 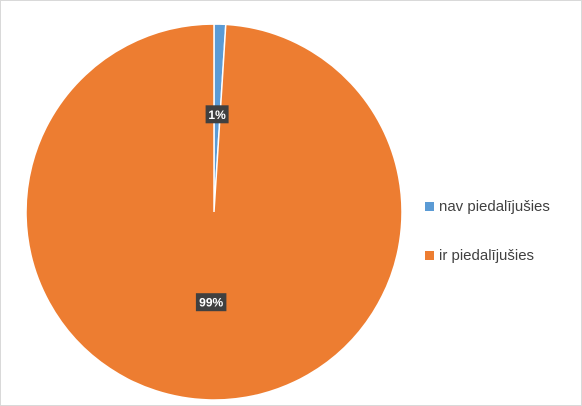 I want to click on data-label-text-ir-piedalijusies: 99%, so click(x=211, y=303).